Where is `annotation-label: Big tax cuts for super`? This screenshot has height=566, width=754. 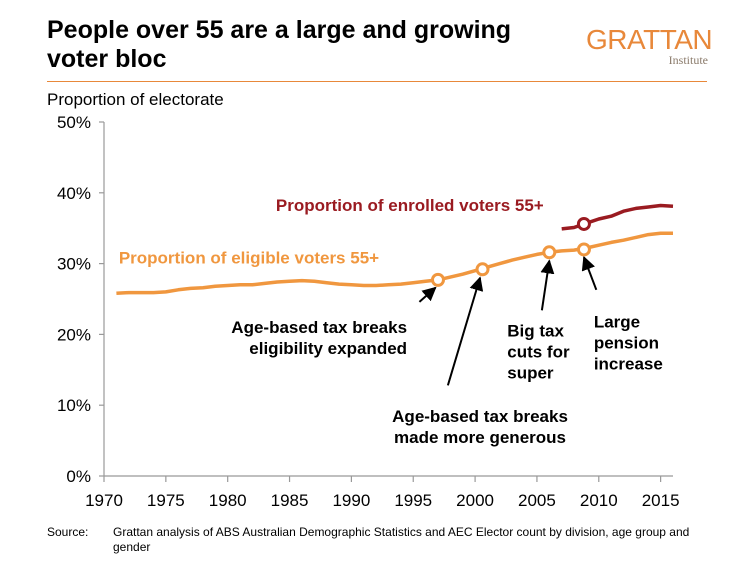 annotation-label: Big tax cuts for super is located at coordinates (538, 352).